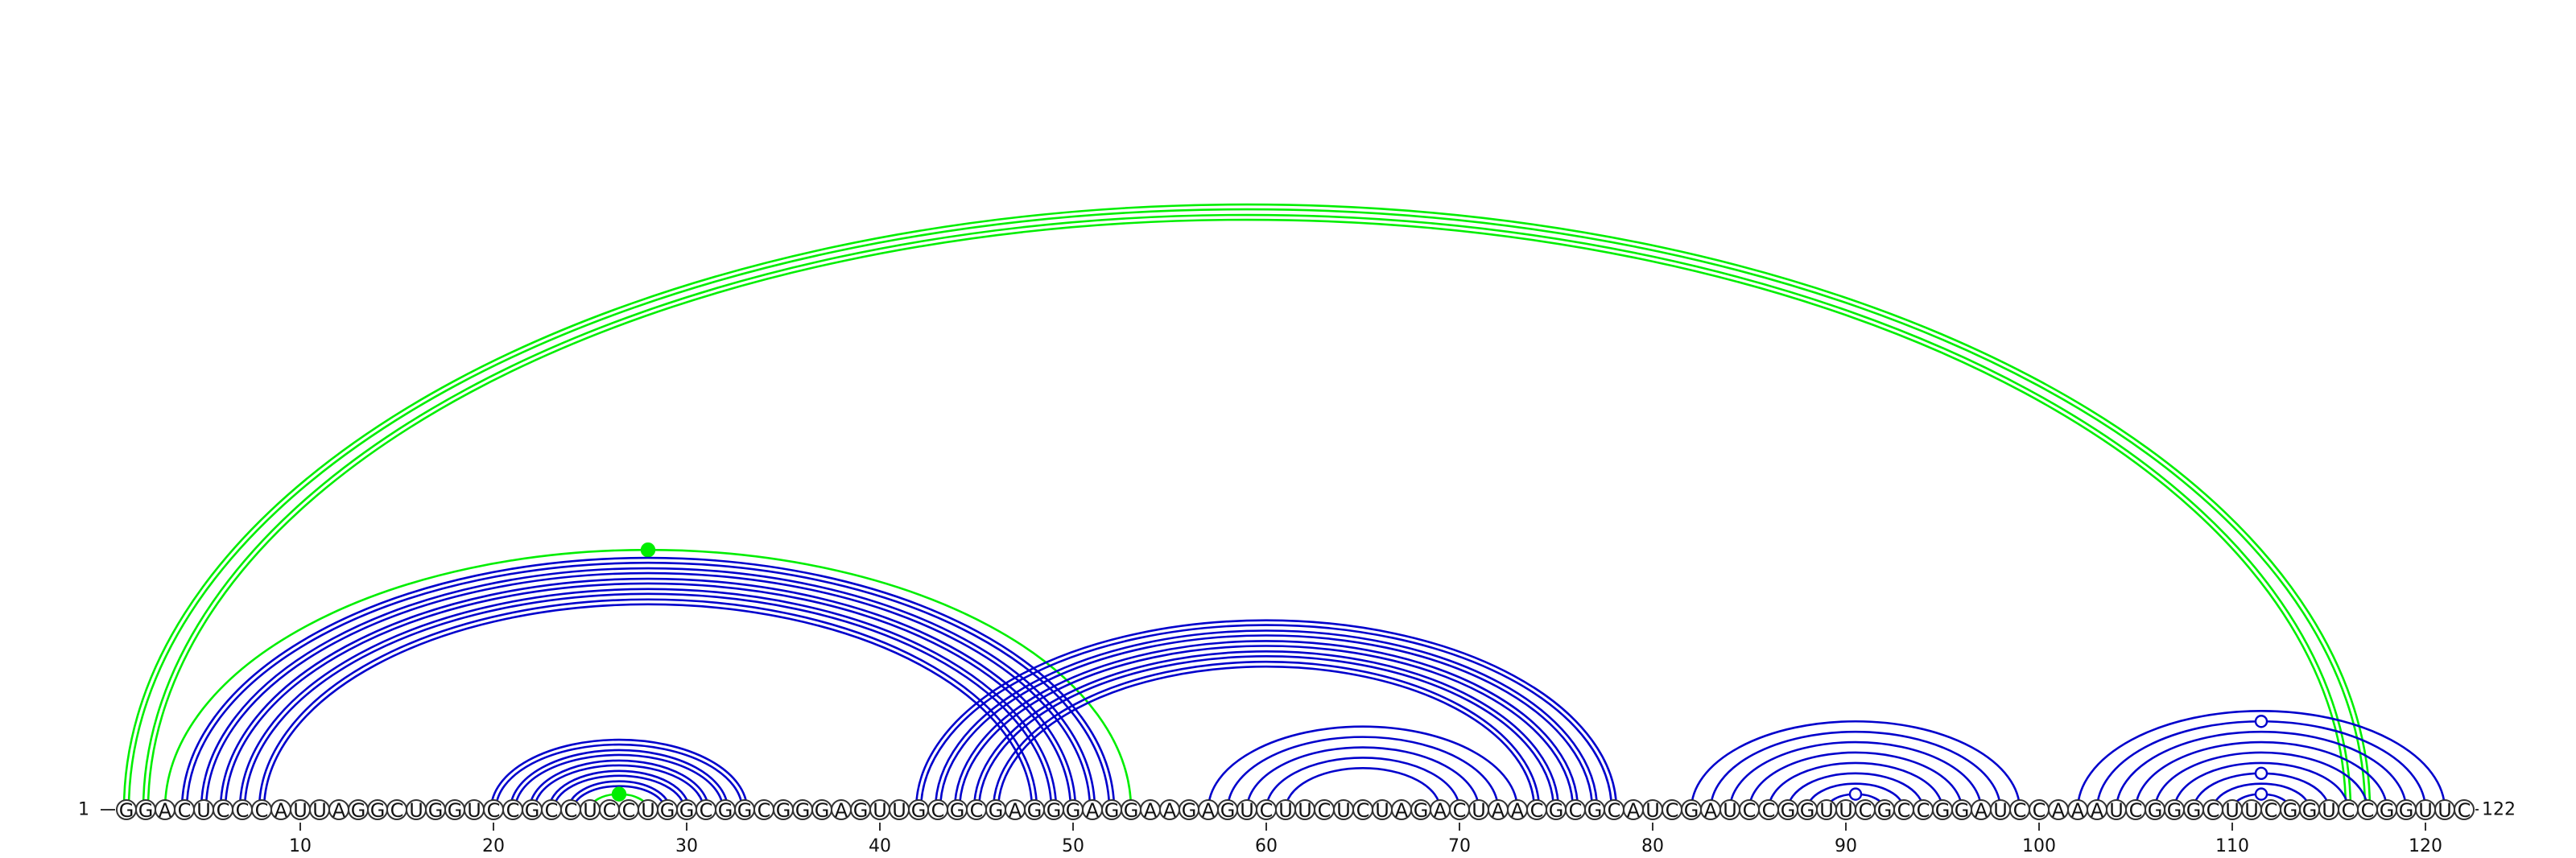 The width and height of the screenshot is (2576, 858). What do you see at coordinates (1290, 832) in the screenshot?
I see `position-axis: 10 20 30 40 50 60 70 80 90 100 110 120` at bounding box center [1290, 832].